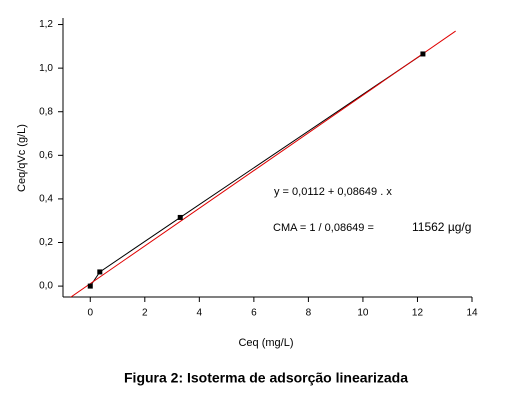 This screenshot has height=414, width=532. Describe the element at coordinates (200, 313) in the screenshot. I see `x-tick-label: 4` at that location.